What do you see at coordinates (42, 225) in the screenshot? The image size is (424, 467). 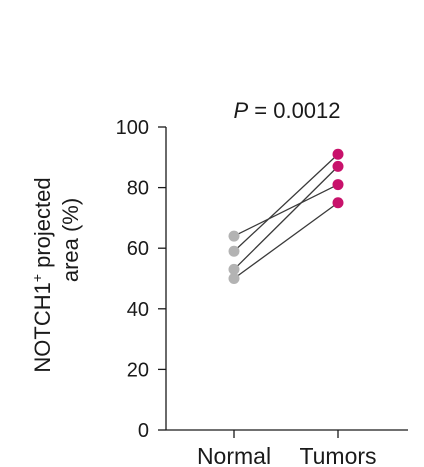 I see `y-axis-title-suffix: projected` at bounding box center [42, 225].